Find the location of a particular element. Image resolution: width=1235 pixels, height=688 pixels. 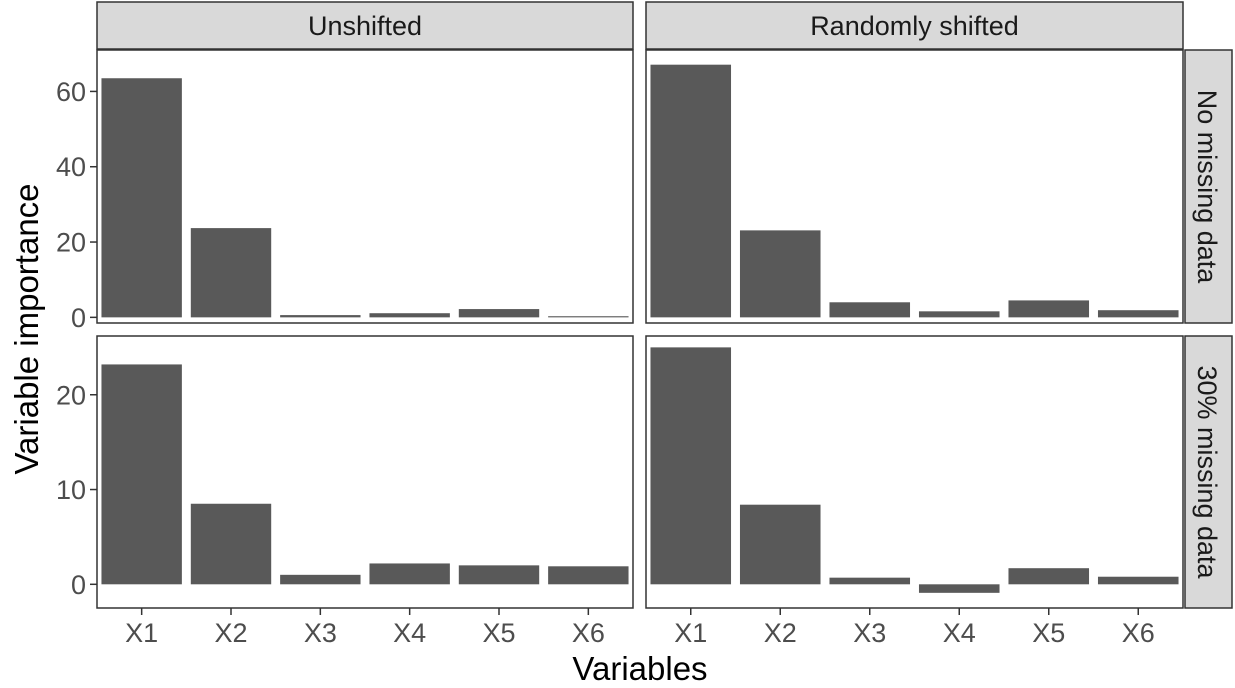

strip-col-2-background is located at coordinates (914, 25).